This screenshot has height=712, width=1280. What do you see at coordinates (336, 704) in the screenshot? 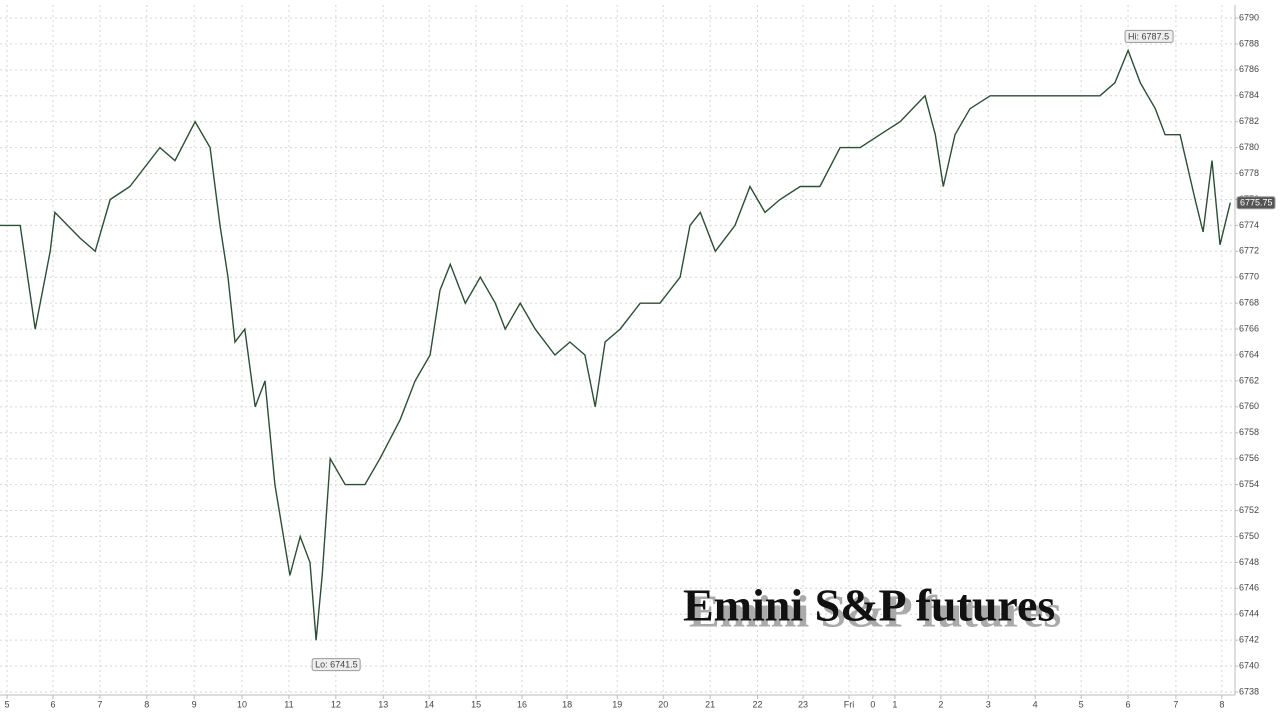
I see `x-tick-label: 12` at bounding box center [336, 704].